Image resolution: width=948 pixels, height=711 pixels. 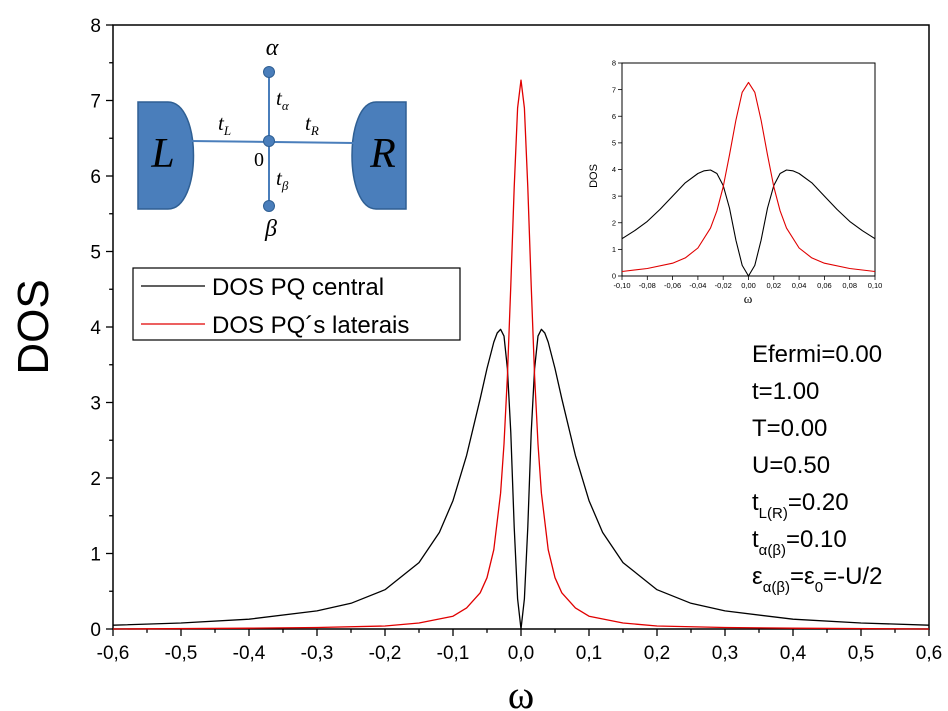 I want to click on dot-top, so click(x=269, y=72).